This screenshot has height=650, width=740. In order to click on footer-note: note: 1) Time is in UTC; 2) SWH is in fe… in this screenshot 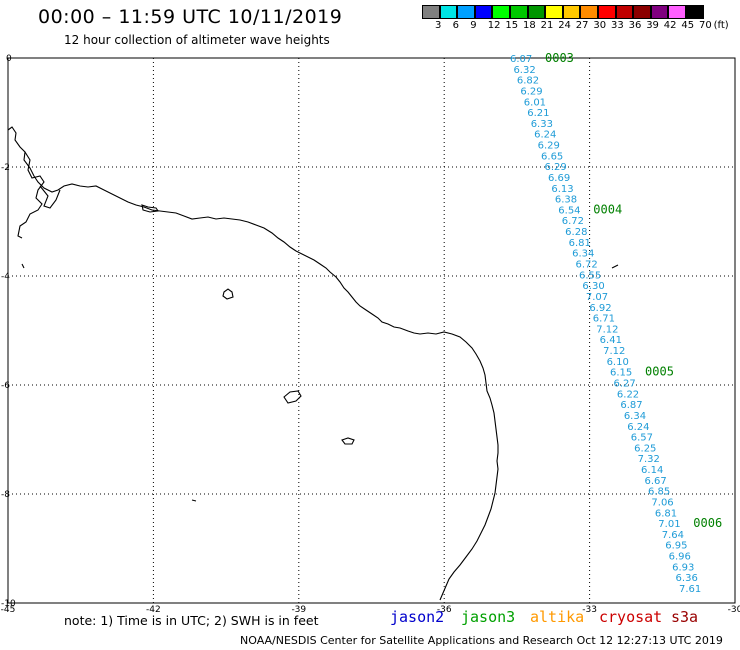, I will do `click(191, 620)`.